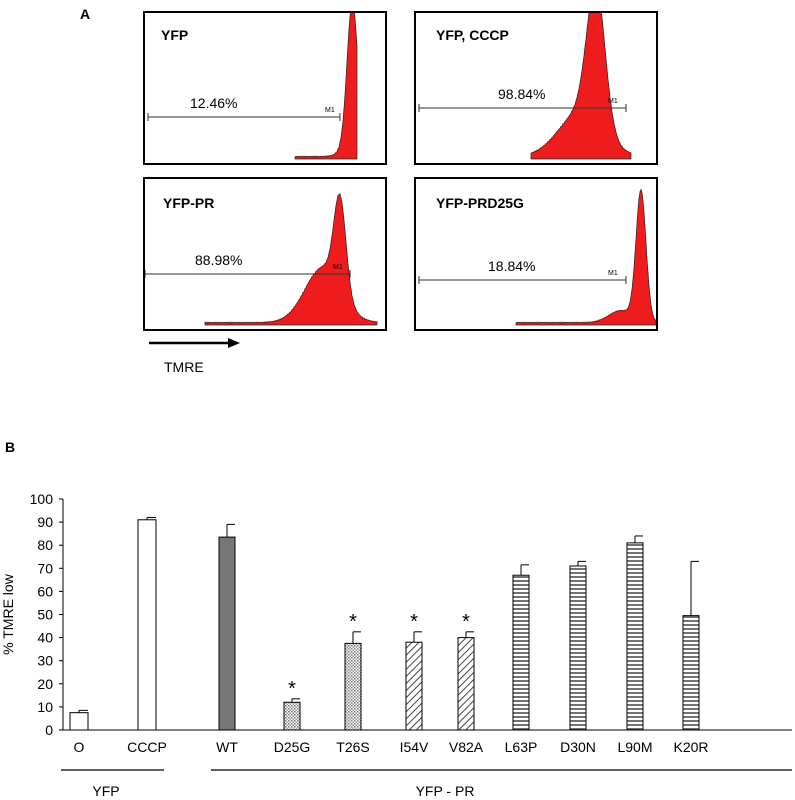 This screenshot has height=800, width=795. Describe the element at coordinates (352, 747) in the screenshot. I see `x-tick-label: T26S` at that location.